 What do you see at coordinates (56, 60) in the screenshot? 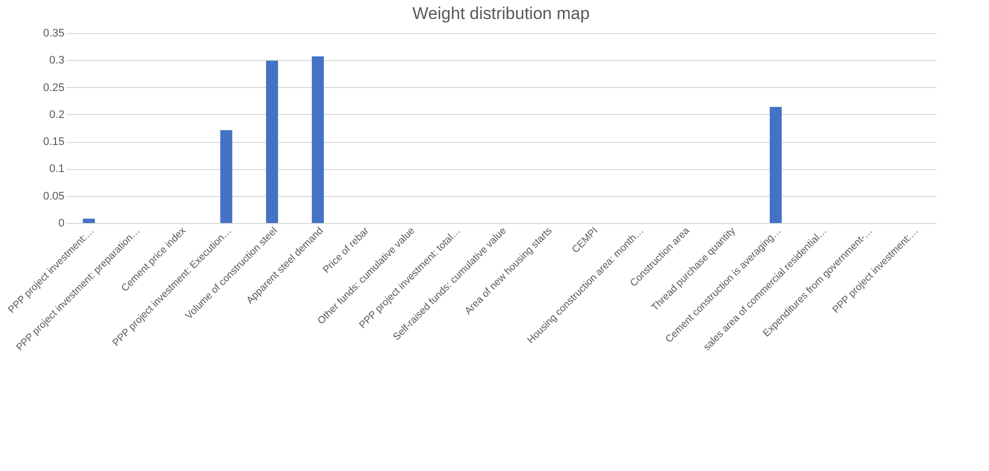
I see `y-tick-label: 0.3` at bounding box center [56, 60].